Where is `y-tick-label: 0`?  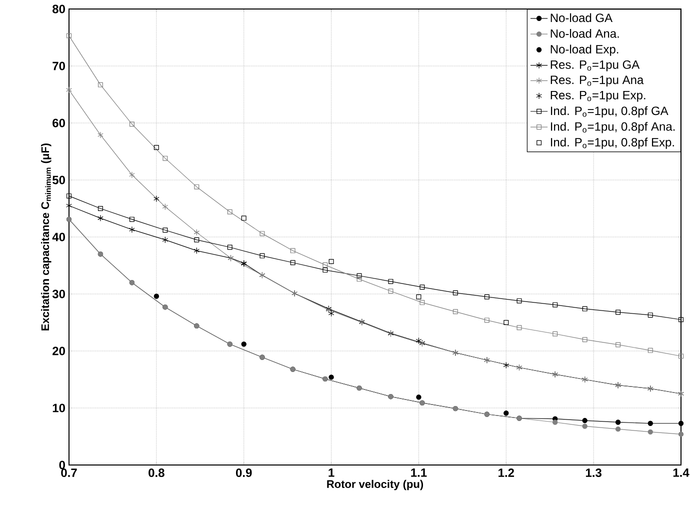
y-tick-label: 0 is located at coordinates (62, 465).